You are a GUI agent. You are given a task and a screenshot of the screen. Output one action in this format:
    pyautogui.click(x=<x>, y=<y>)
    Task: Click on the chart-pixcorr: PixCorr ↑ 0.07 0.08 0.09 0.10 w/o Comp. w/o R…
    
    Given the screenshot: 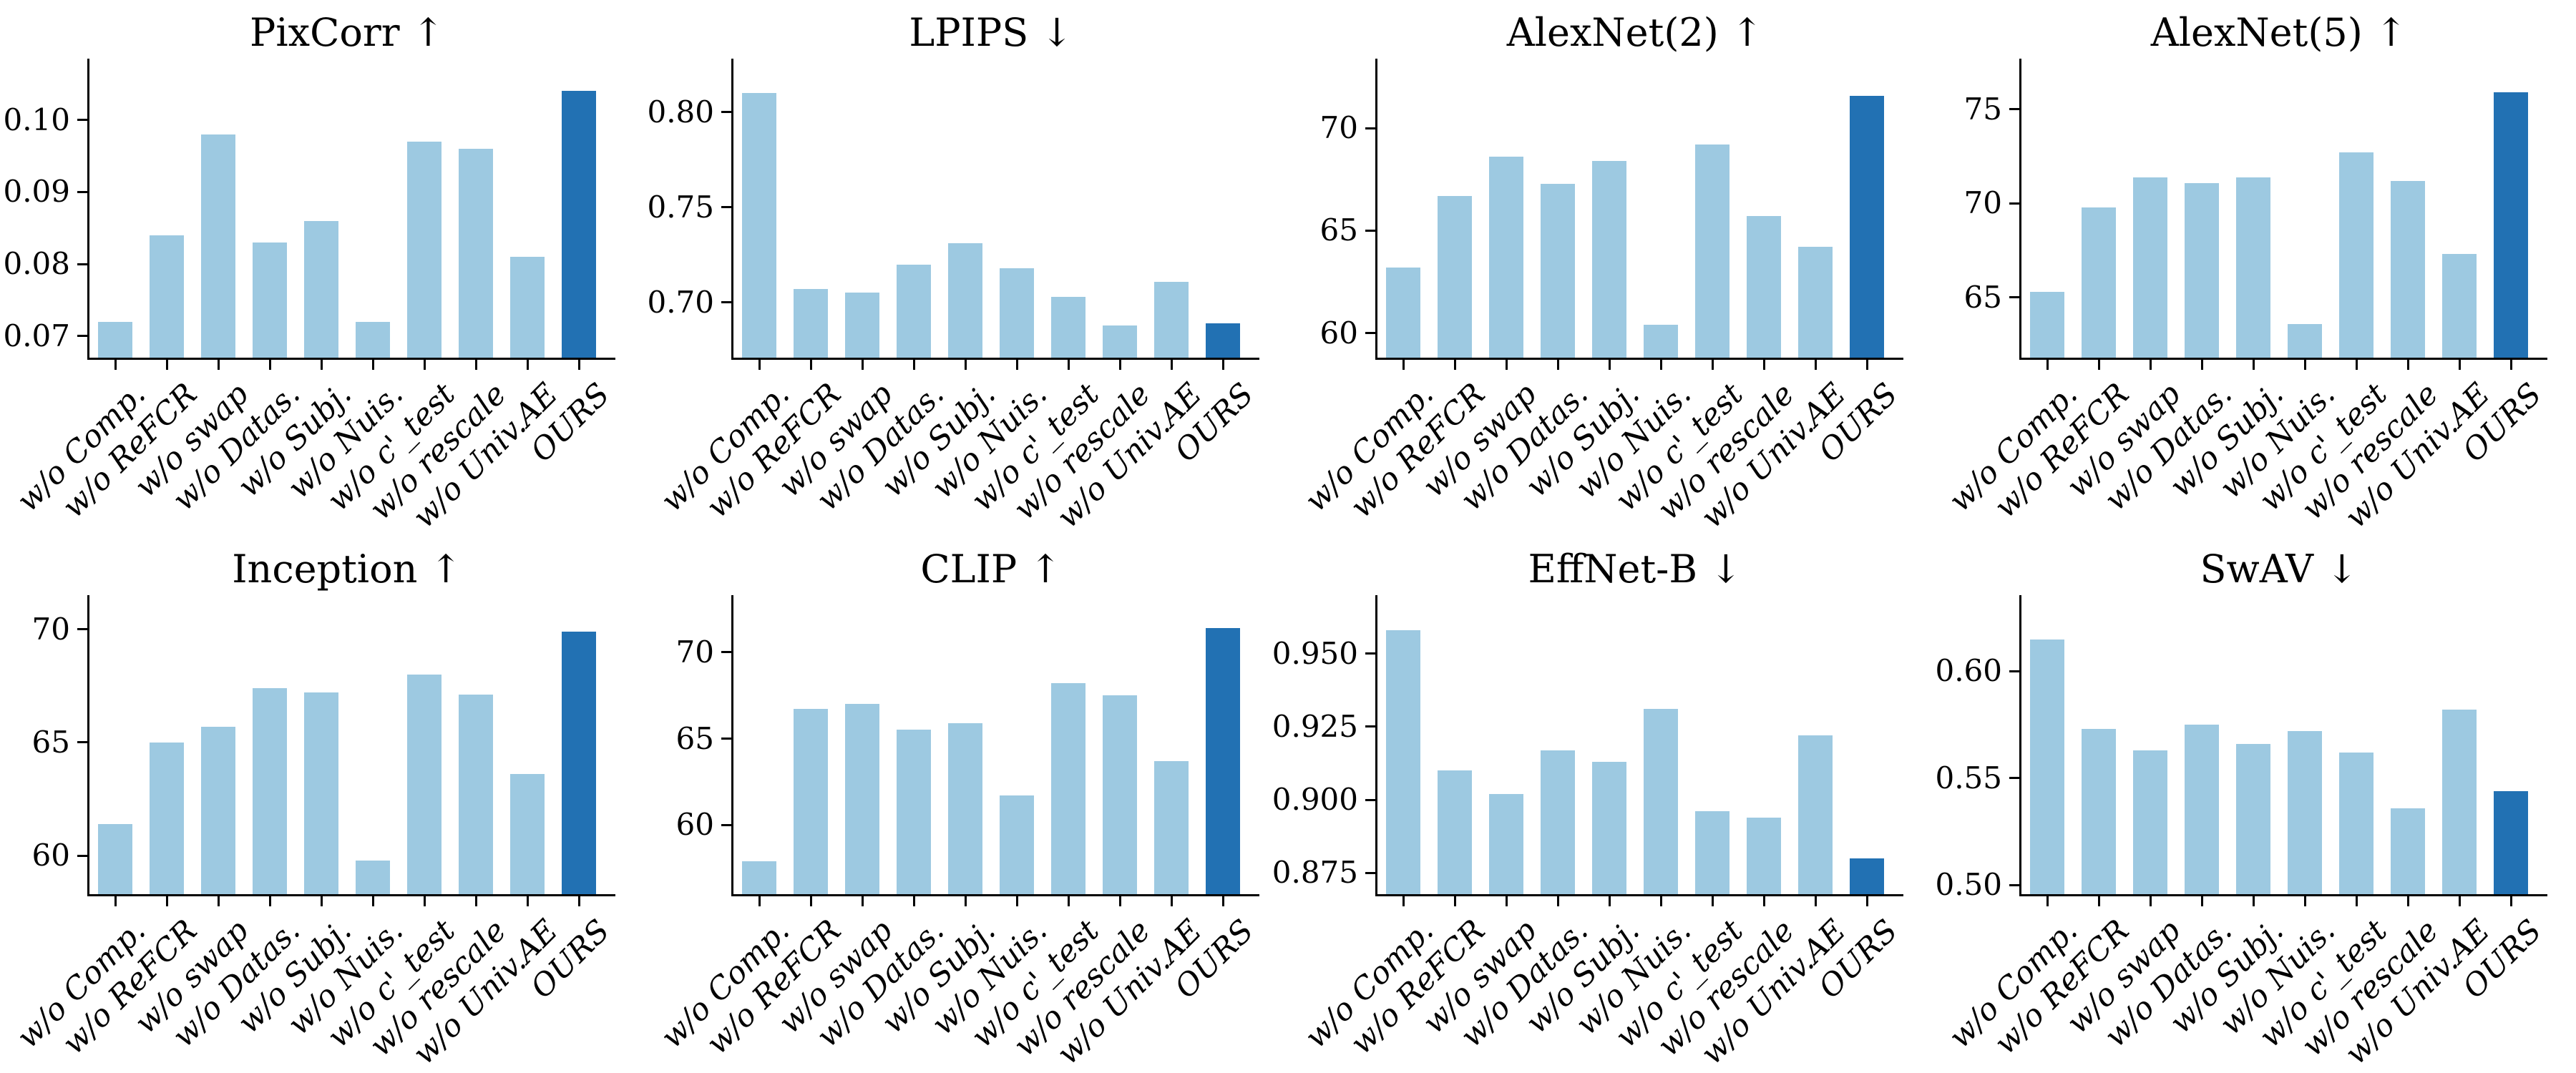 What is the action you would take?
    pyautogui.click(x=322, y=268)
    